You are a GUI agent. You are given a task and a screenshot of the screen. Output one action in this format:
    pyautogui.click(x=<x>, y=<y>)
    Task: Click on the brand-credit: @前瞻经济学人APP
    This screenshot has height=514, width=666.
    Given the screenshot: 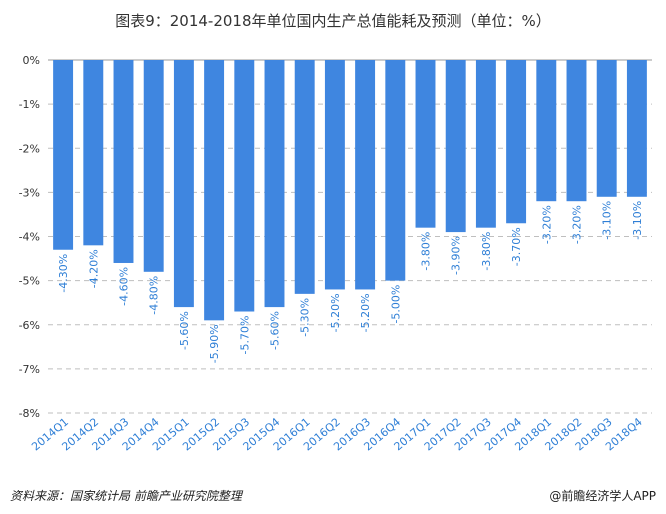 What is the action you would take?
    pyautogui.click(x=602, y=496)
    